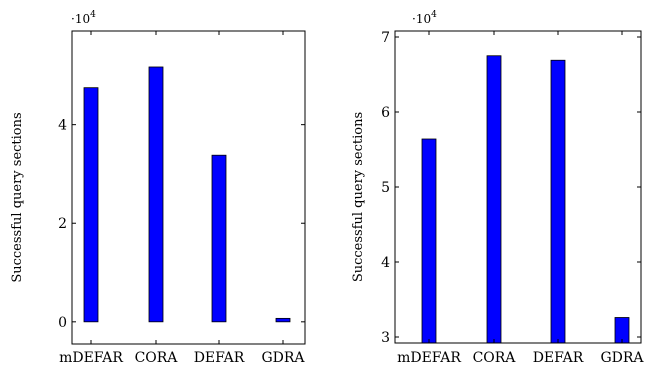 This screenshot has width=645, height=373. I want to click on y-tick-label: 0, so click(62, 323).